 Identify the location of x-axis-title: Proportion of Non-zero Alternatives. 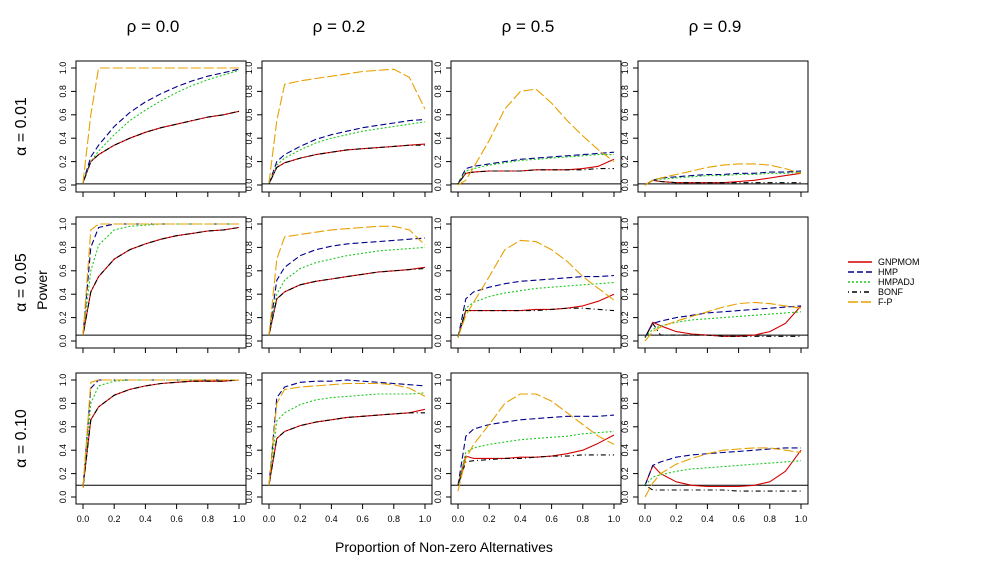
(444, 547).